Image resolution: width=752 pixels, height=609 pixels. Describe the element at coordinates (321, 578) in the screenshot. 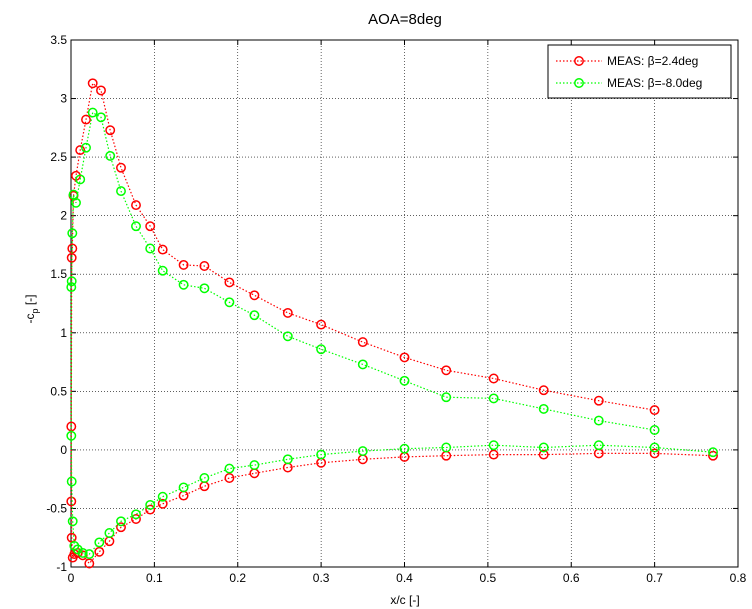

I see `x-tick-label: 0.3` at that location.